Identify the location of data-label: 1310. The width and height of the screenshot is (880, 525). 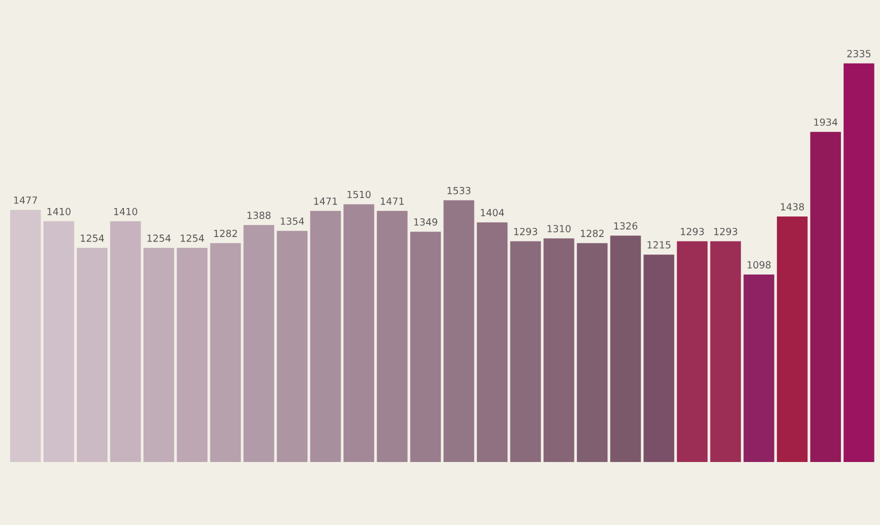
(559, 228).